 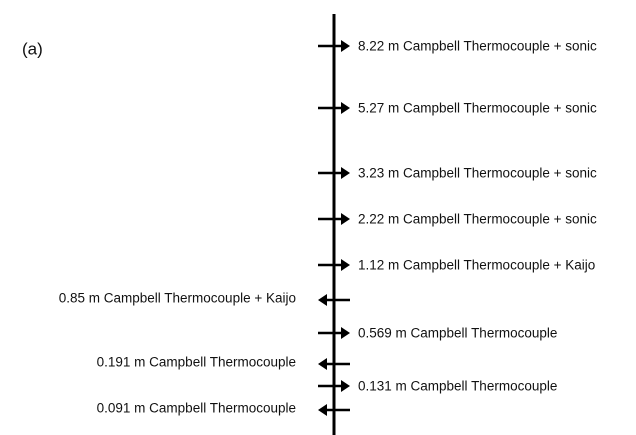 I want to click on instrument-label: 3.23 m Campbell Thermocouple + sonic, so click(x=477, y=173).